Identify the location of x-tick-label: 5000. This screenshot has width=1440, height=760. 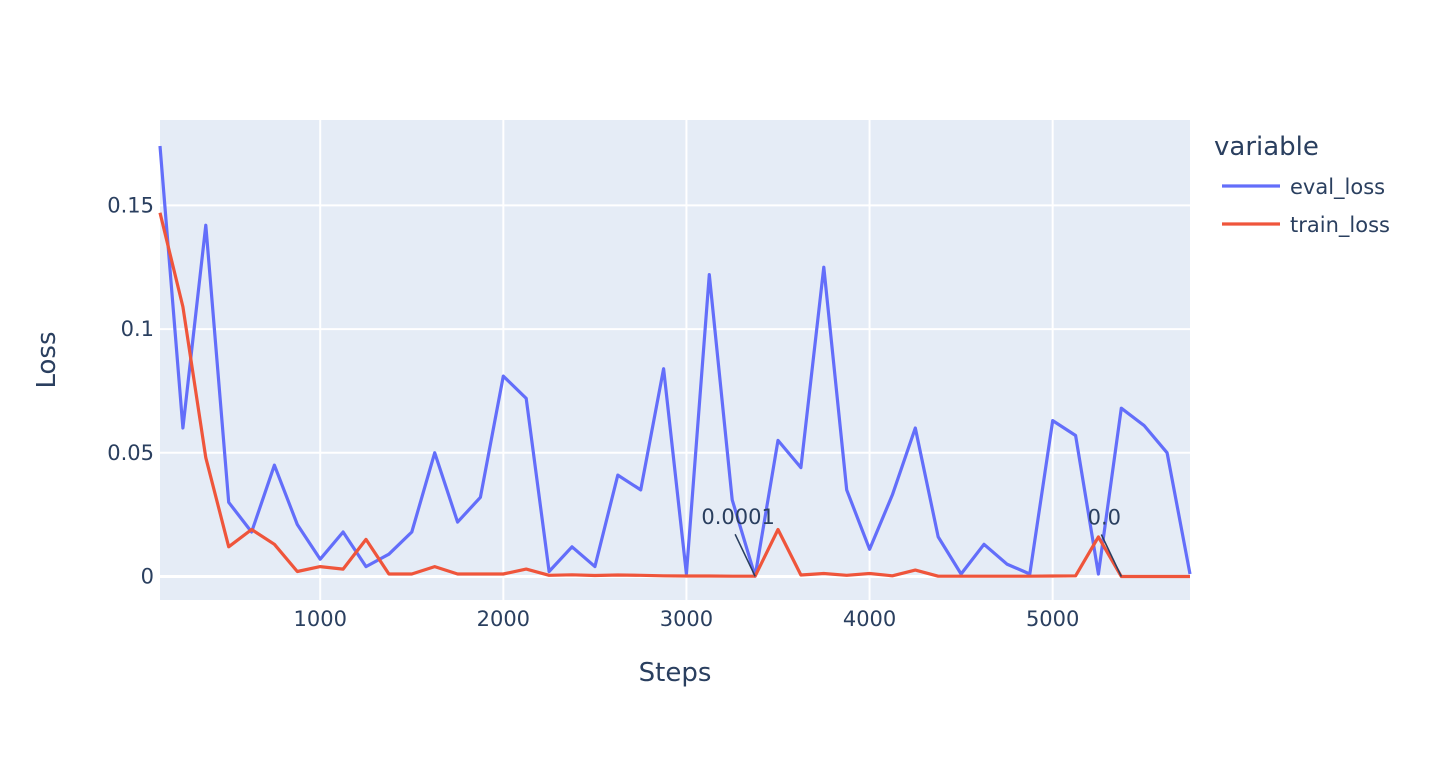
(1052, 619).